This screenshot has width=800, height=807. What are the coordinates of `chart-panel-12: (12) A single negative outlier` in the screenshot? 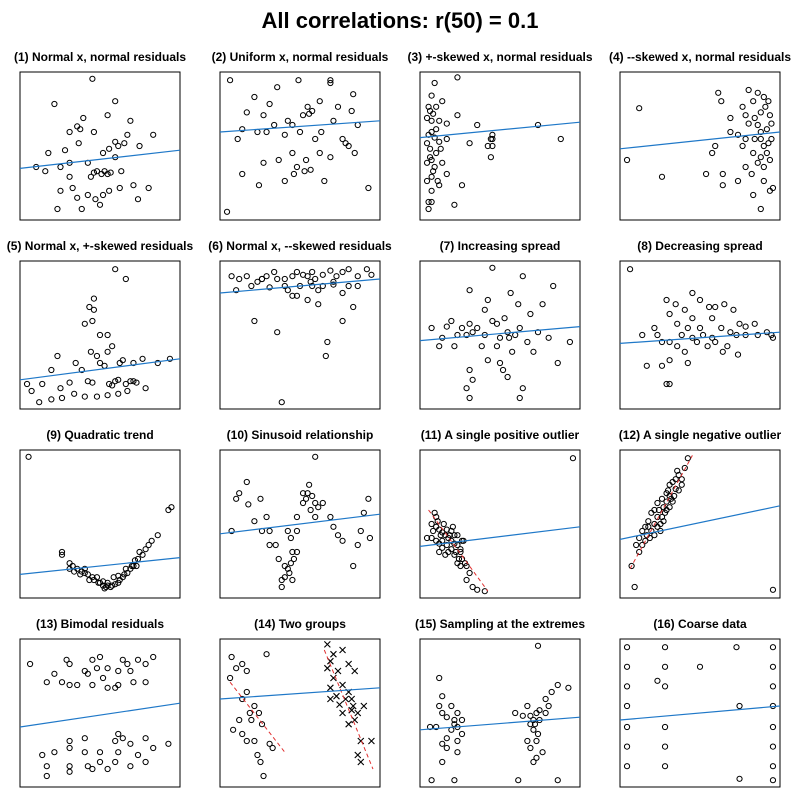 It's located at (700, 523).